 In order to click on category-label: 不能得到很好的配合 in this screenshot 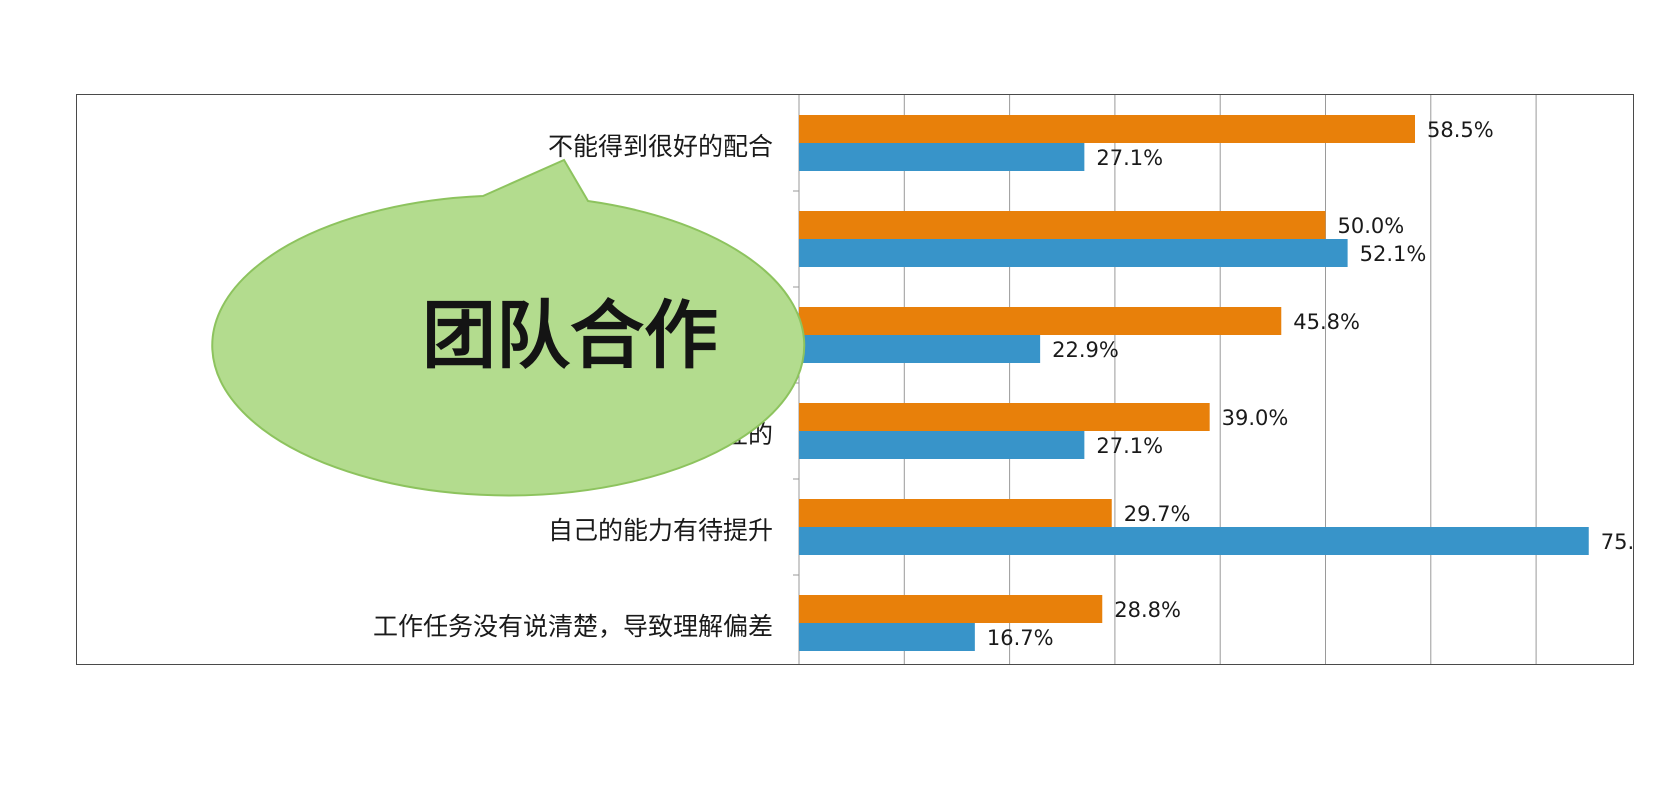, I will do `click(660, 146)`.